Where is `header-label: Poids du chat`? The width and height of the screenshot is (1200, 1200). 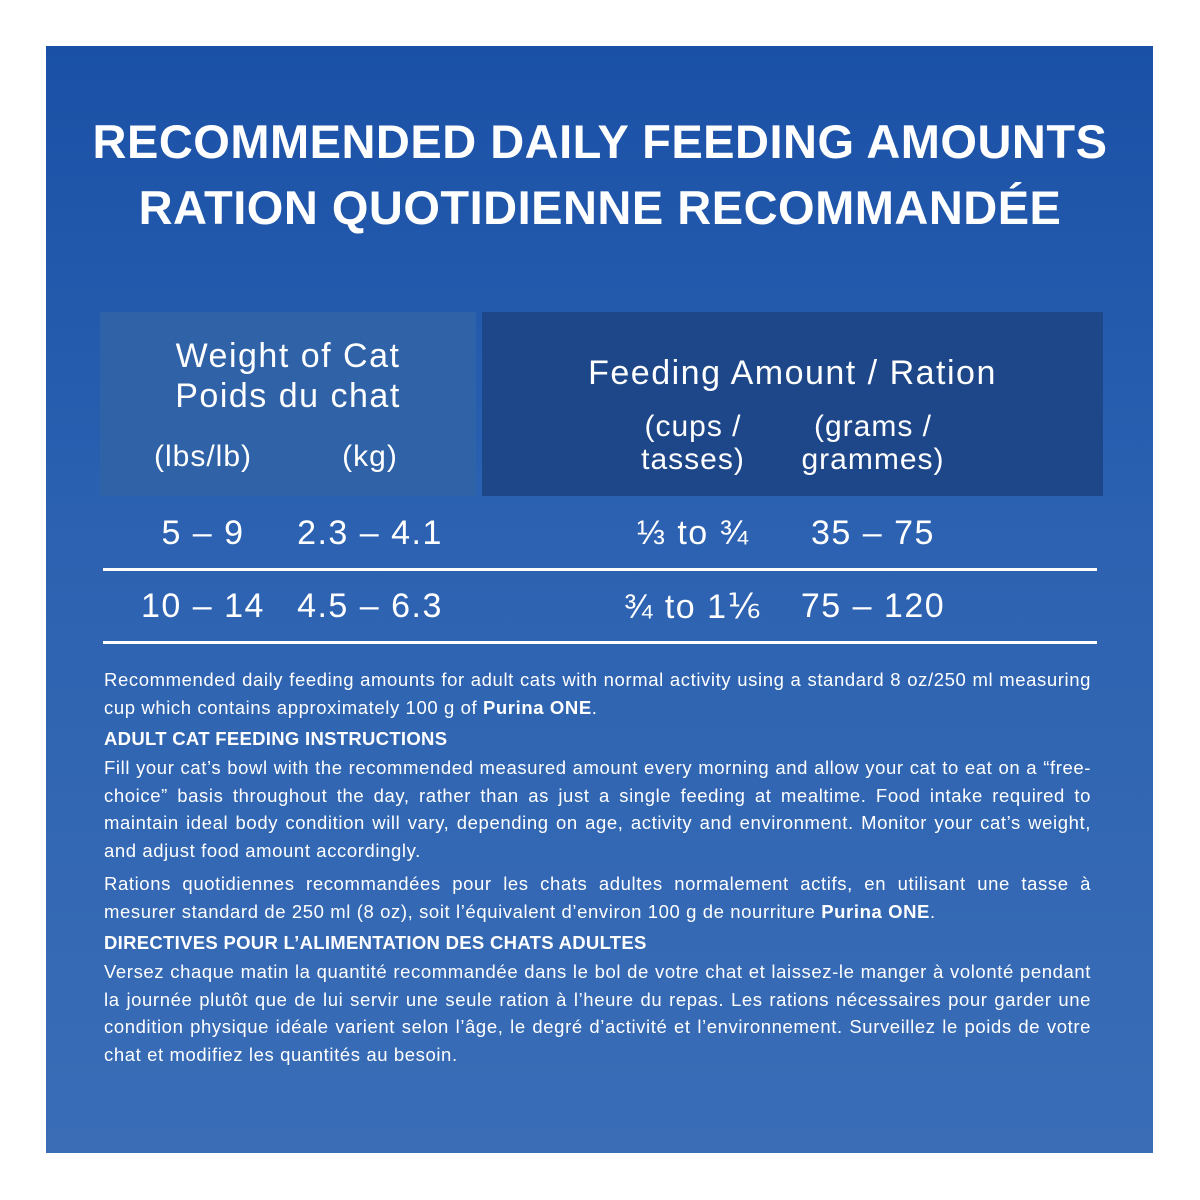
header-label: Poids du chat is located at coordinates (288, 396).